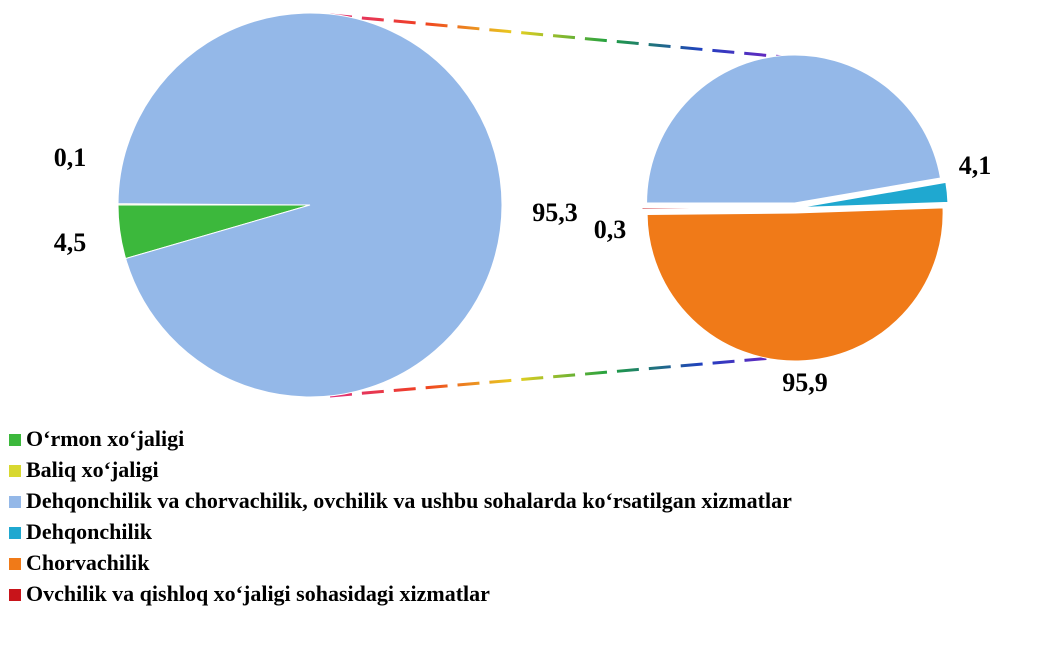 Image resolution: width=1056 pixels, height=646 pixels. Describe the element at coordinates (555, 212) in the screenshot. I see `data-label: 95,3` at that location.